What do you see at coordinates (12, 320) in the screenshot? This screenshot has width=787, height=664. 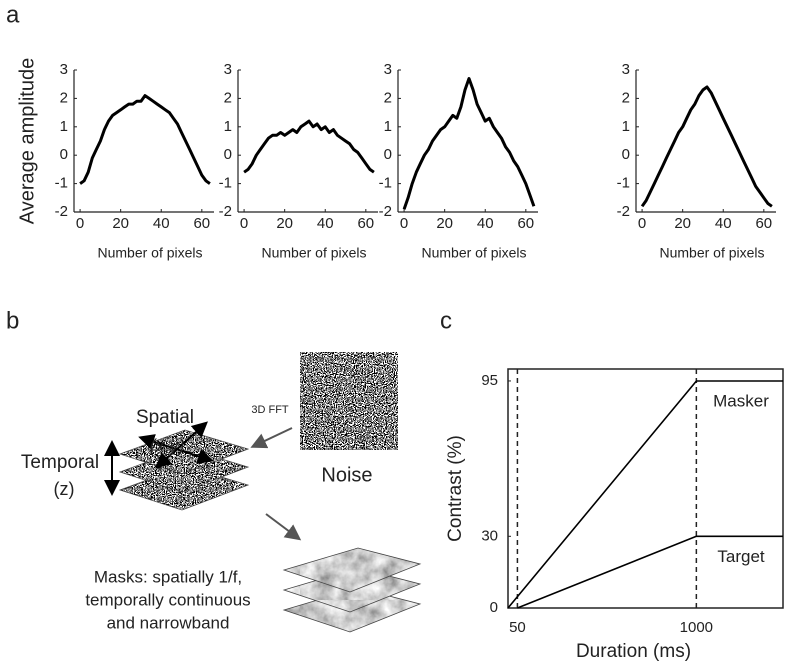 I see `panel-label: b` at bounding box center [12, 320].